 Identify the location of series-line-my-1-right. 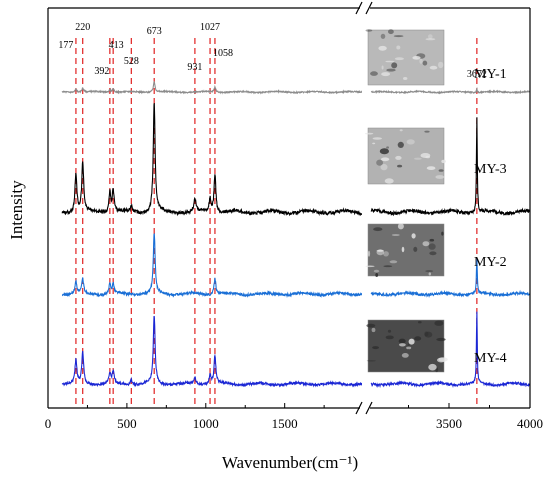
(450, 90).